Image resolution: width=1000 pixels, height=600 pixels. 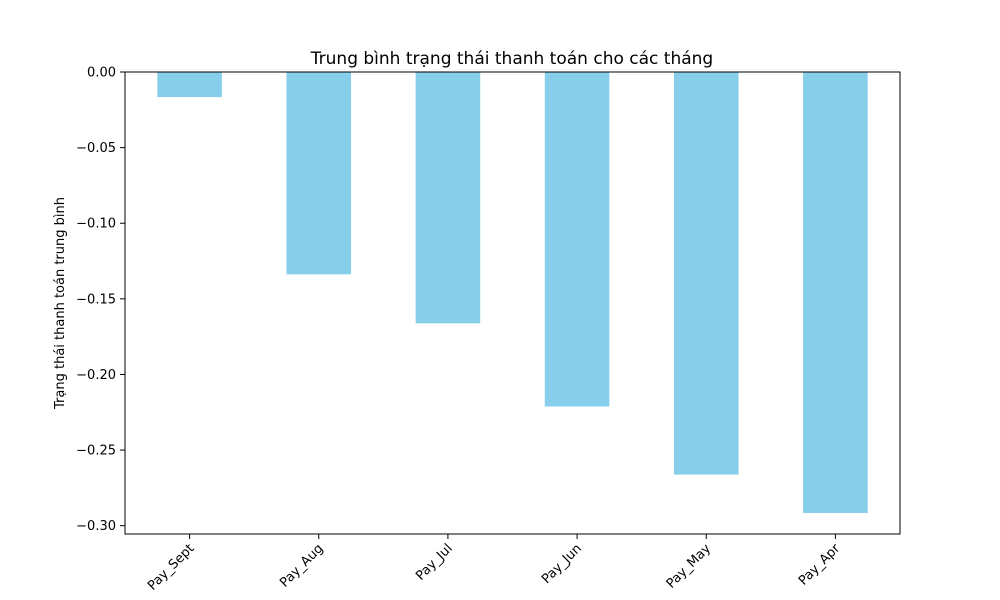 What do you see at coordinates (835, 292) in the screenshot?
I see `bar-pay-apr` at bounding box center [835, 292].